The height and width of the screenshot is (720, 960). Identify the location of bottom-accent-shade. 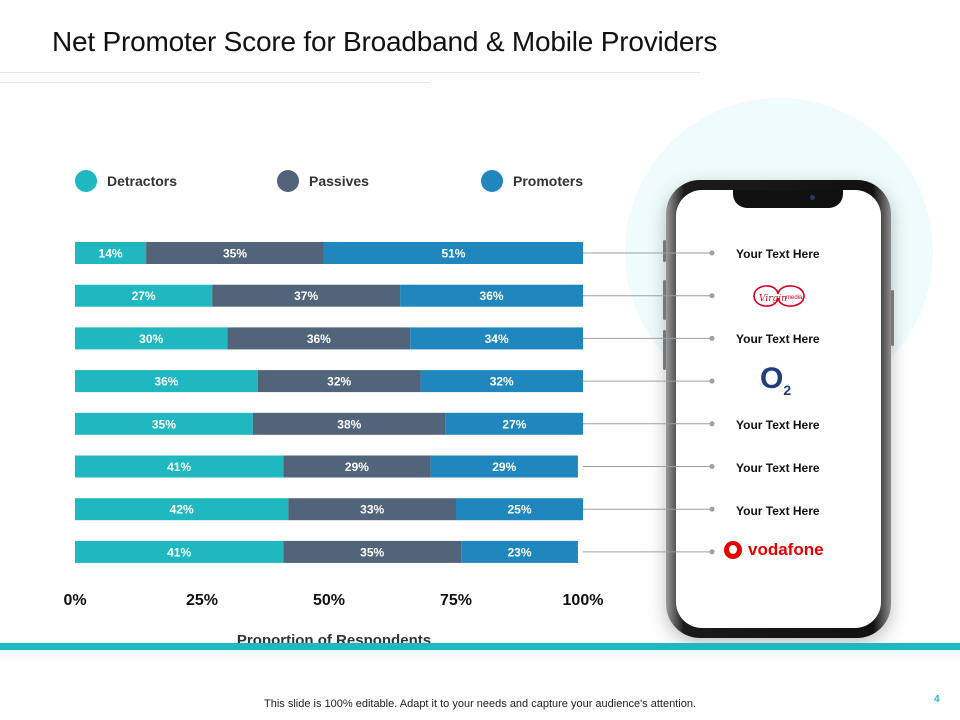
(480, 656).